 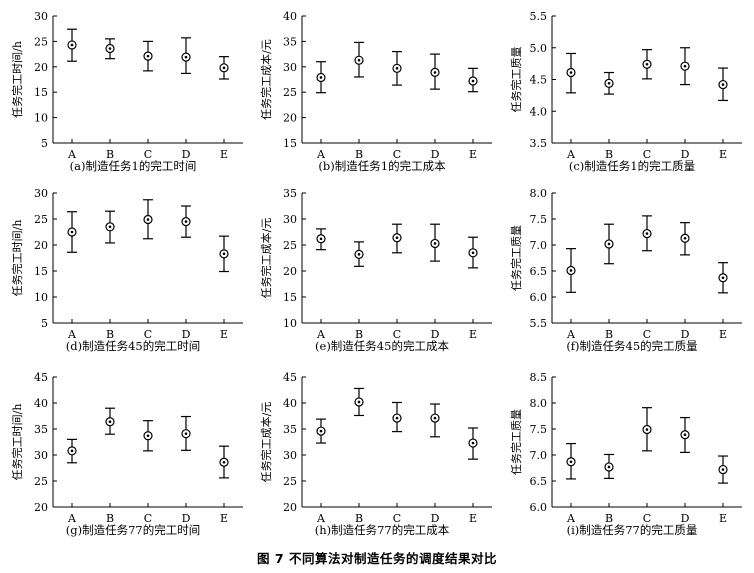 I want to click on y-tick-label: 15, so click(x=41, y=271).